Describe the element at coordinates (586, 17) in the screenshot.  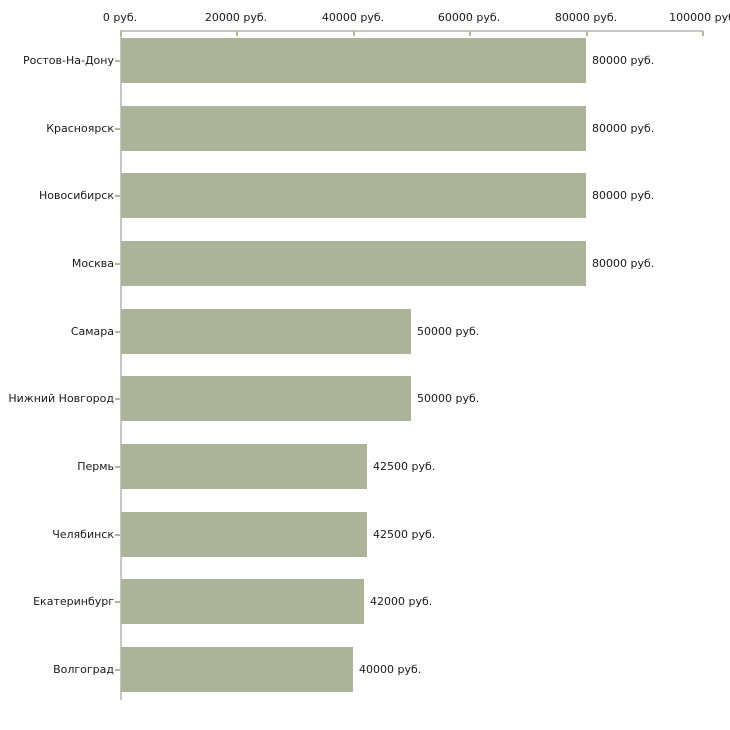
I see `x-axis-tick-label: 80000 руб.` at that location.